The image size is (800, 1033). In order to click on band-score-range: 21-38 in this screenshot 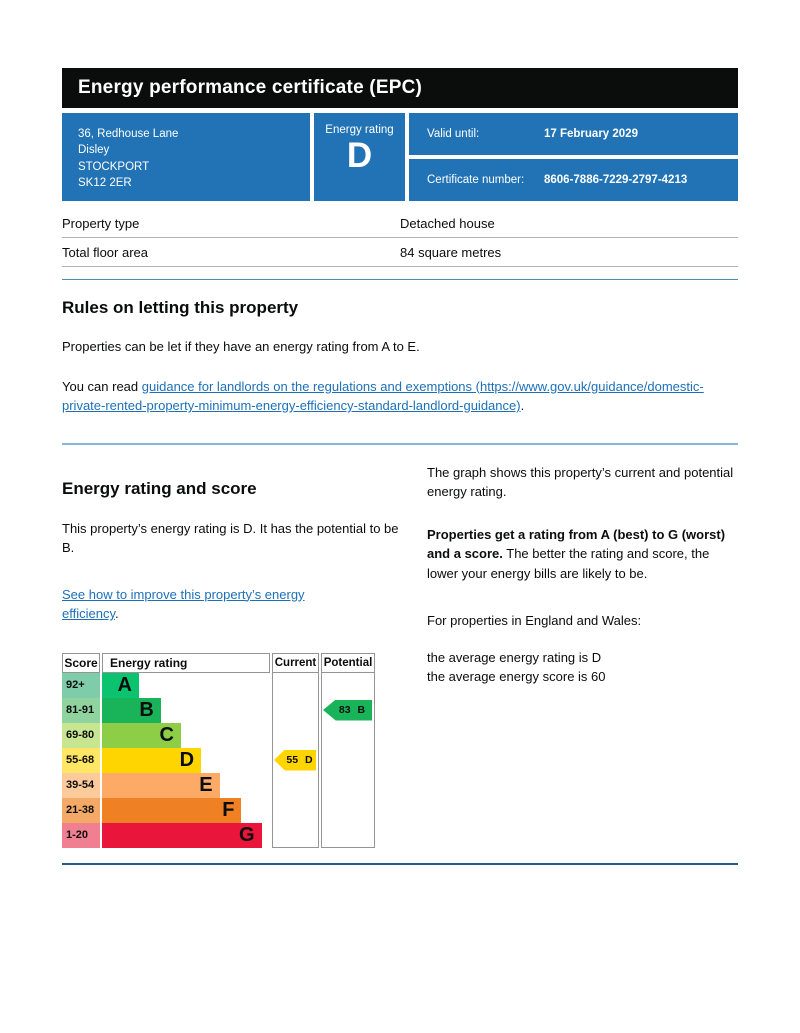, I will do `click(81, 810)`.